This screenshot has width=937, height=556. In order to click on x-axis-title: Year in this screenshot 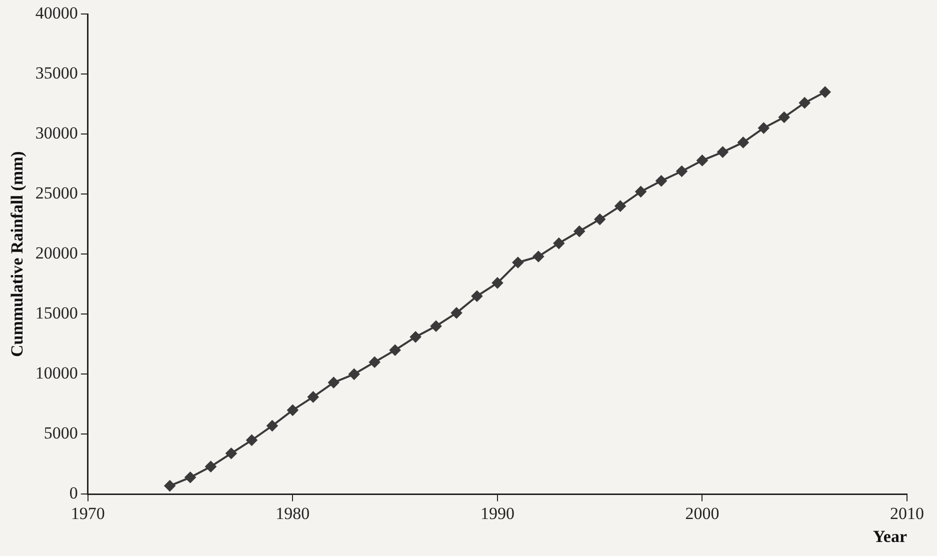, I will do `click(890, 536)`.